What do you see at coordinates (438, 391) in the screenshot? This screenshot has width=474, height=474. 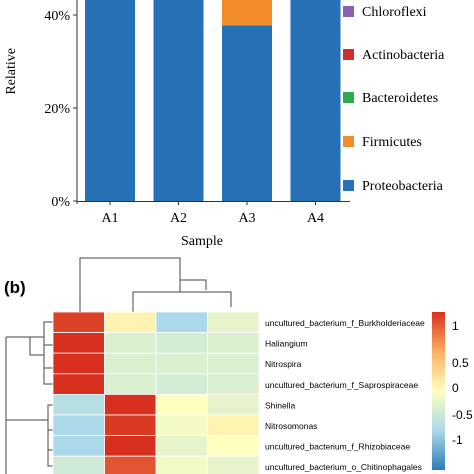 I see `colorbar` at bounding box center [438, 391].